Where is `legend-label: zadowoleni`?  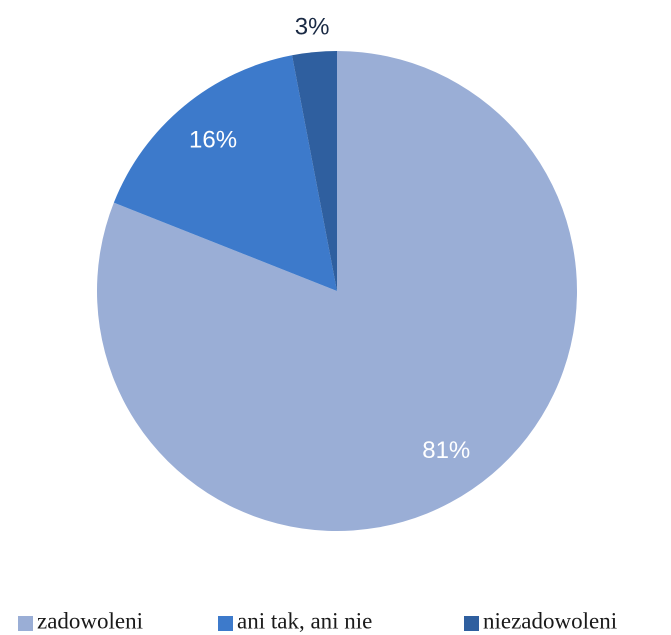
legend-label: zadowoleni is located at coordinates (90, 620).